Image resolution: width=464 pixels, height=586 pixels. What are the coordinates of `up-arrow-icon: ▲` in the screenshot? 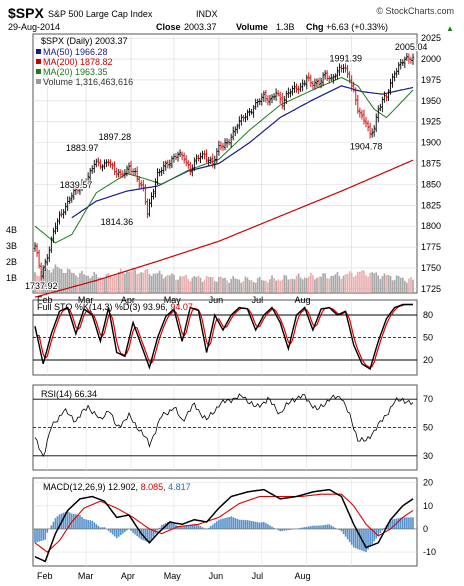 It's located at (450, 28).